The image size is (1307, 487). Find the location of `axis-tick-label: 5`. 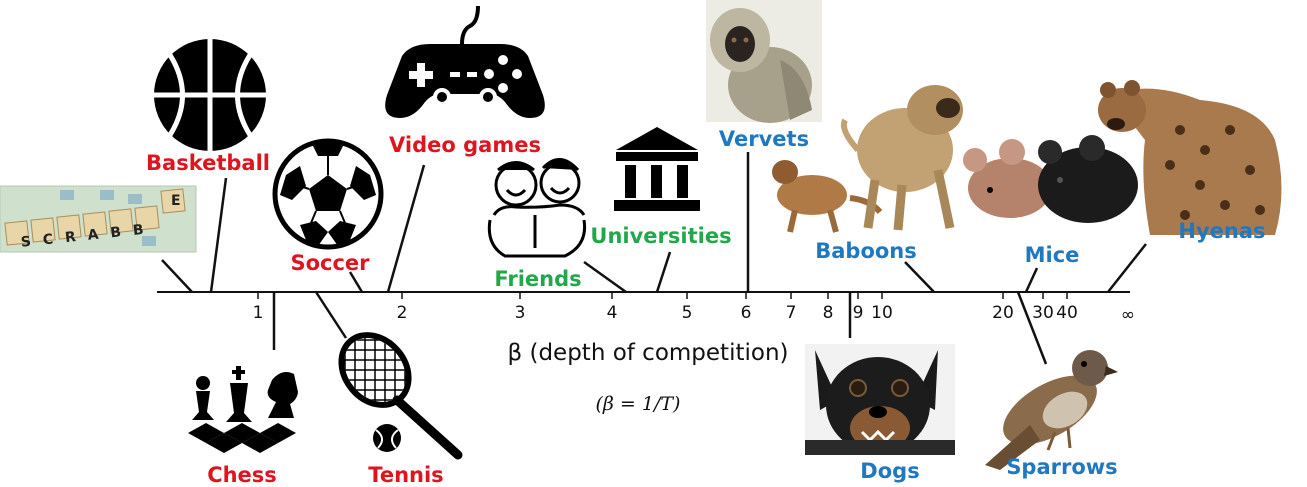

axis-tick-label: 5 is located at coordinates (687, 313).